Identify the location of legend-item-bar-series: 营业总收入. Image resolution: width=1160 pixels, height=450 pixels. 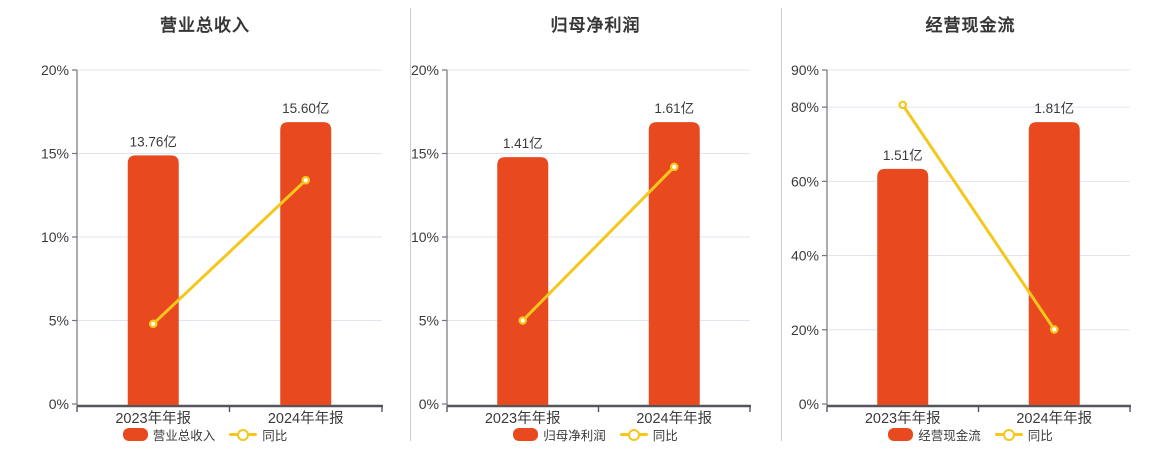
(169, 434).